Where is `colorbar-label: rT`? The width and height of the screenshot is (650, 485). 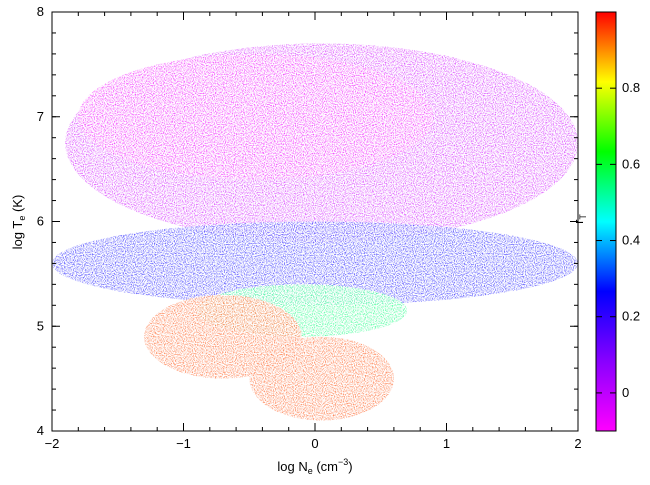 colorbar-label: rT is located at coordinates (579, 219).